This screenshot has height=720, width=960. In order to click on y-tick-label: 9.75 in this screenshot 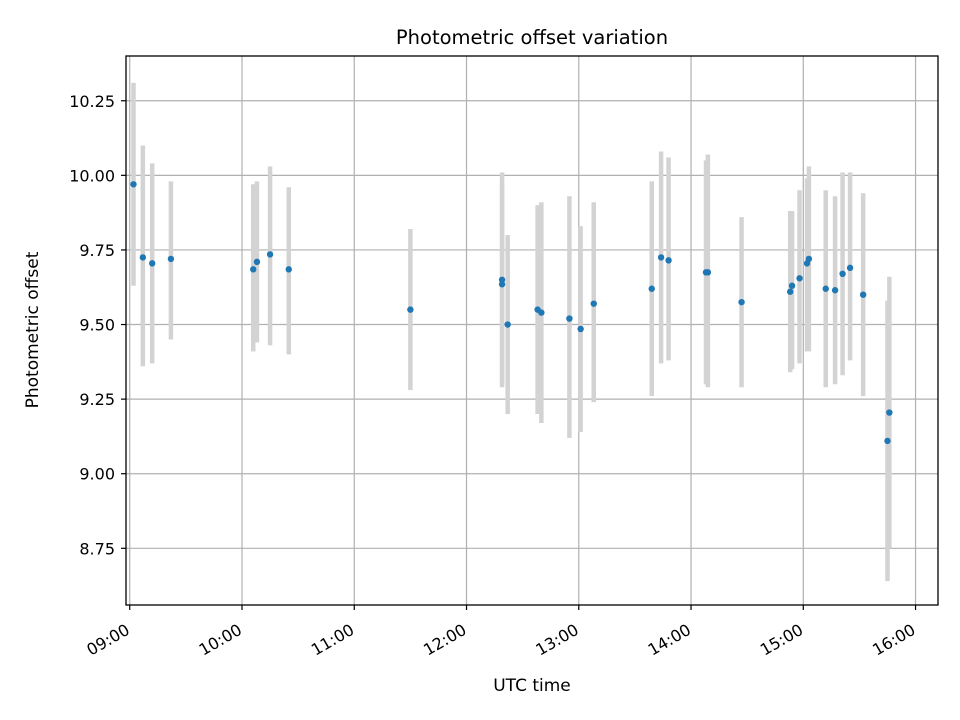, I will do `click(97, 250)`.